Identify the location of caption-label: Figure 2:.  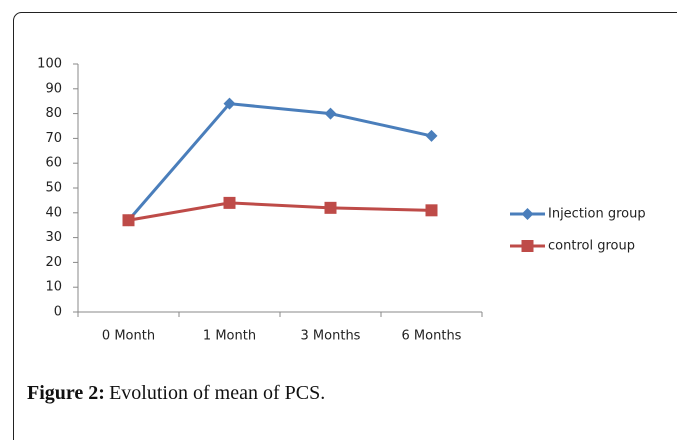
(66, 393).